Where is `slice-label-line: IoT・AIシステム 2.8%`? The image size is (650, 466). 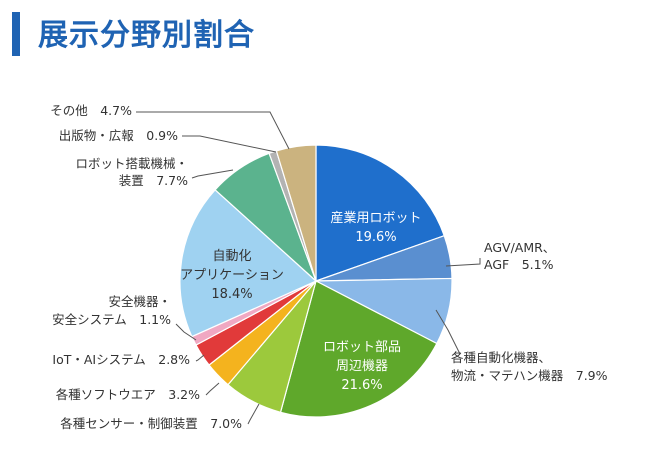 slice-label-line: IoT・AIシステム 2.8% is located at coordinates (121, 359).